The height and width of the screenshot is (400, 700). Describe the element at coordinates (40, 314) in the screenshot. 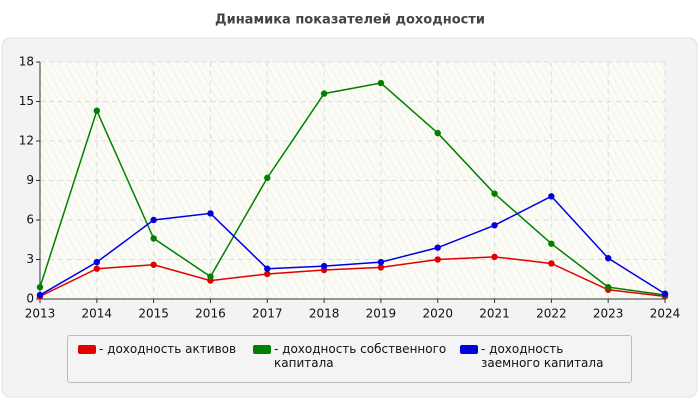

I see `x-tick-label: 2013` at that location.